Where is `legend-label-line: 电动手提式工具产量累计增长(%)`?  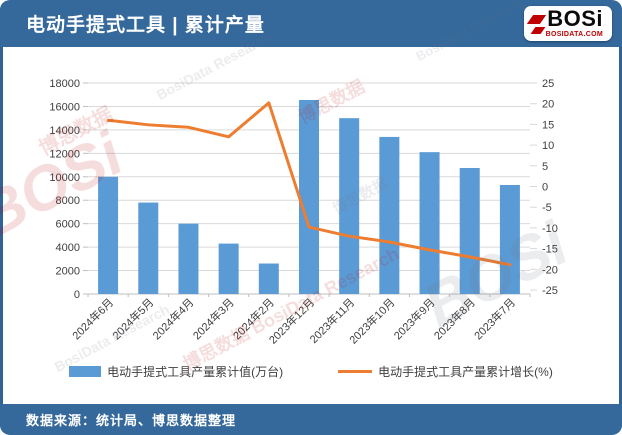
legend-label-line: 电动手提式工具产量累计增长(%) is located at coordinates (465, 372).